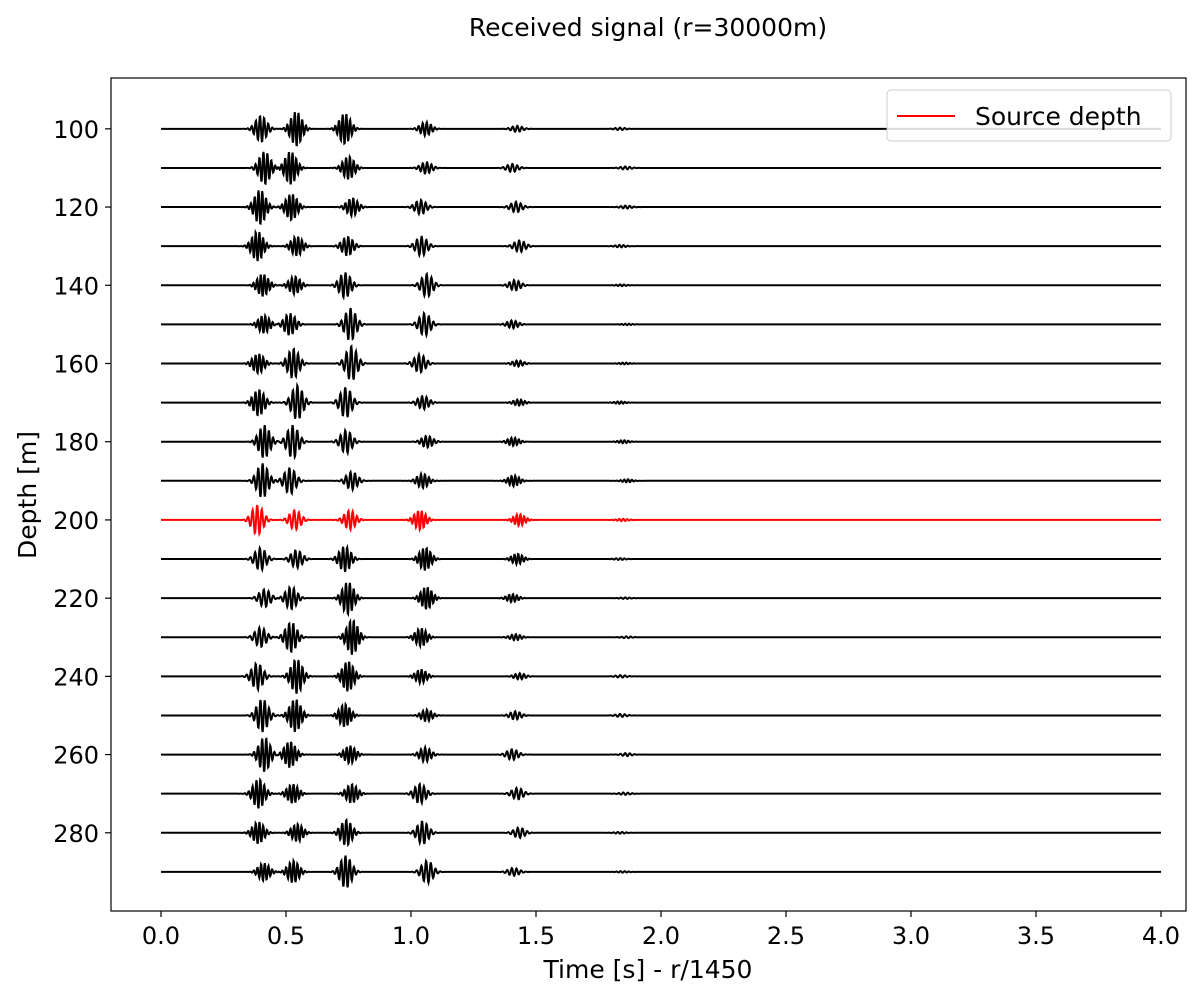 This screenshot has width=1200, height=1000. I want to click on x-axis-label: Time [s] - r/1450, so click(648, 969).